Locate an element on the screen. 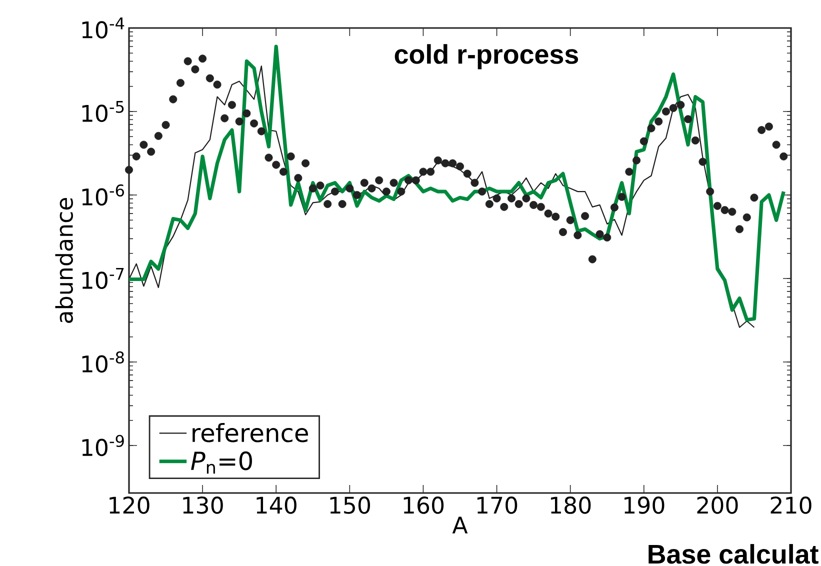 This screenshot has width=821, height=566. x-tick-label: 130 is located at coordinates (203, 505).